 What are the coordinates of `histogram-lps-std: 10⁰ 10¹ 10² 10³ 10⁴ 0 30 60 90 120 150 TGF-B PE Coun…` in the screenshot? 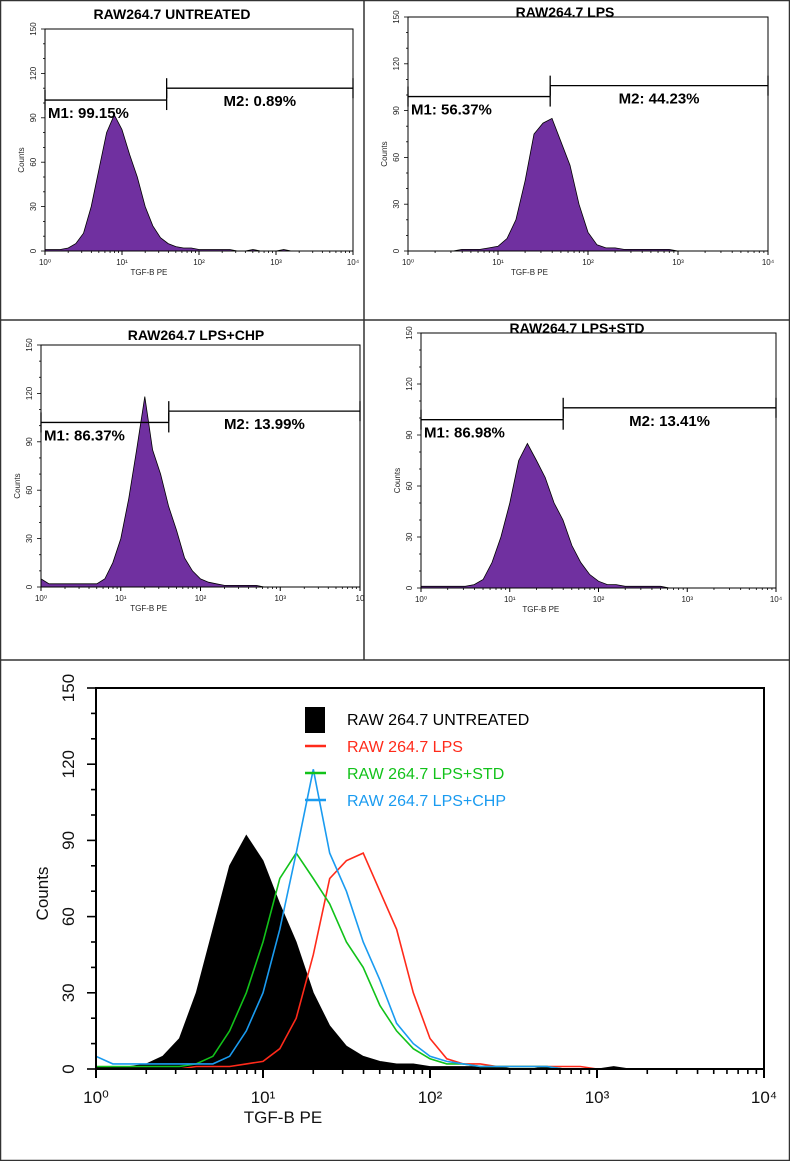 It's located at (588, 470).